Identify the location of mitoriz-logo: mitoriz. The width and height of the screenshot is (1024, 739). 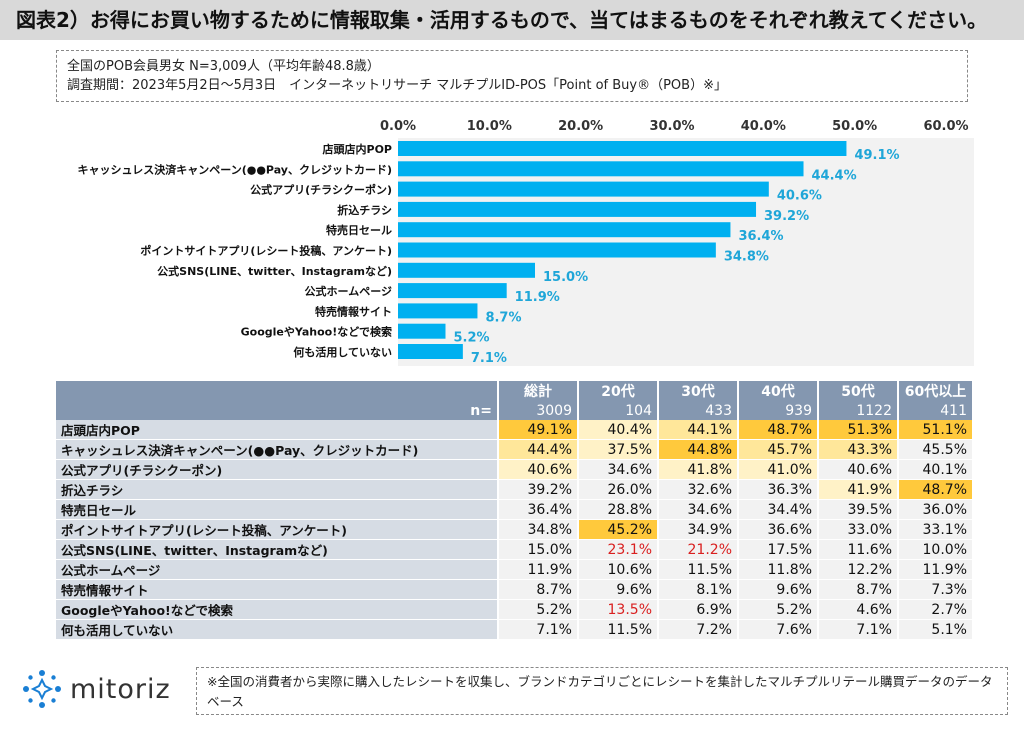
(110, 689).